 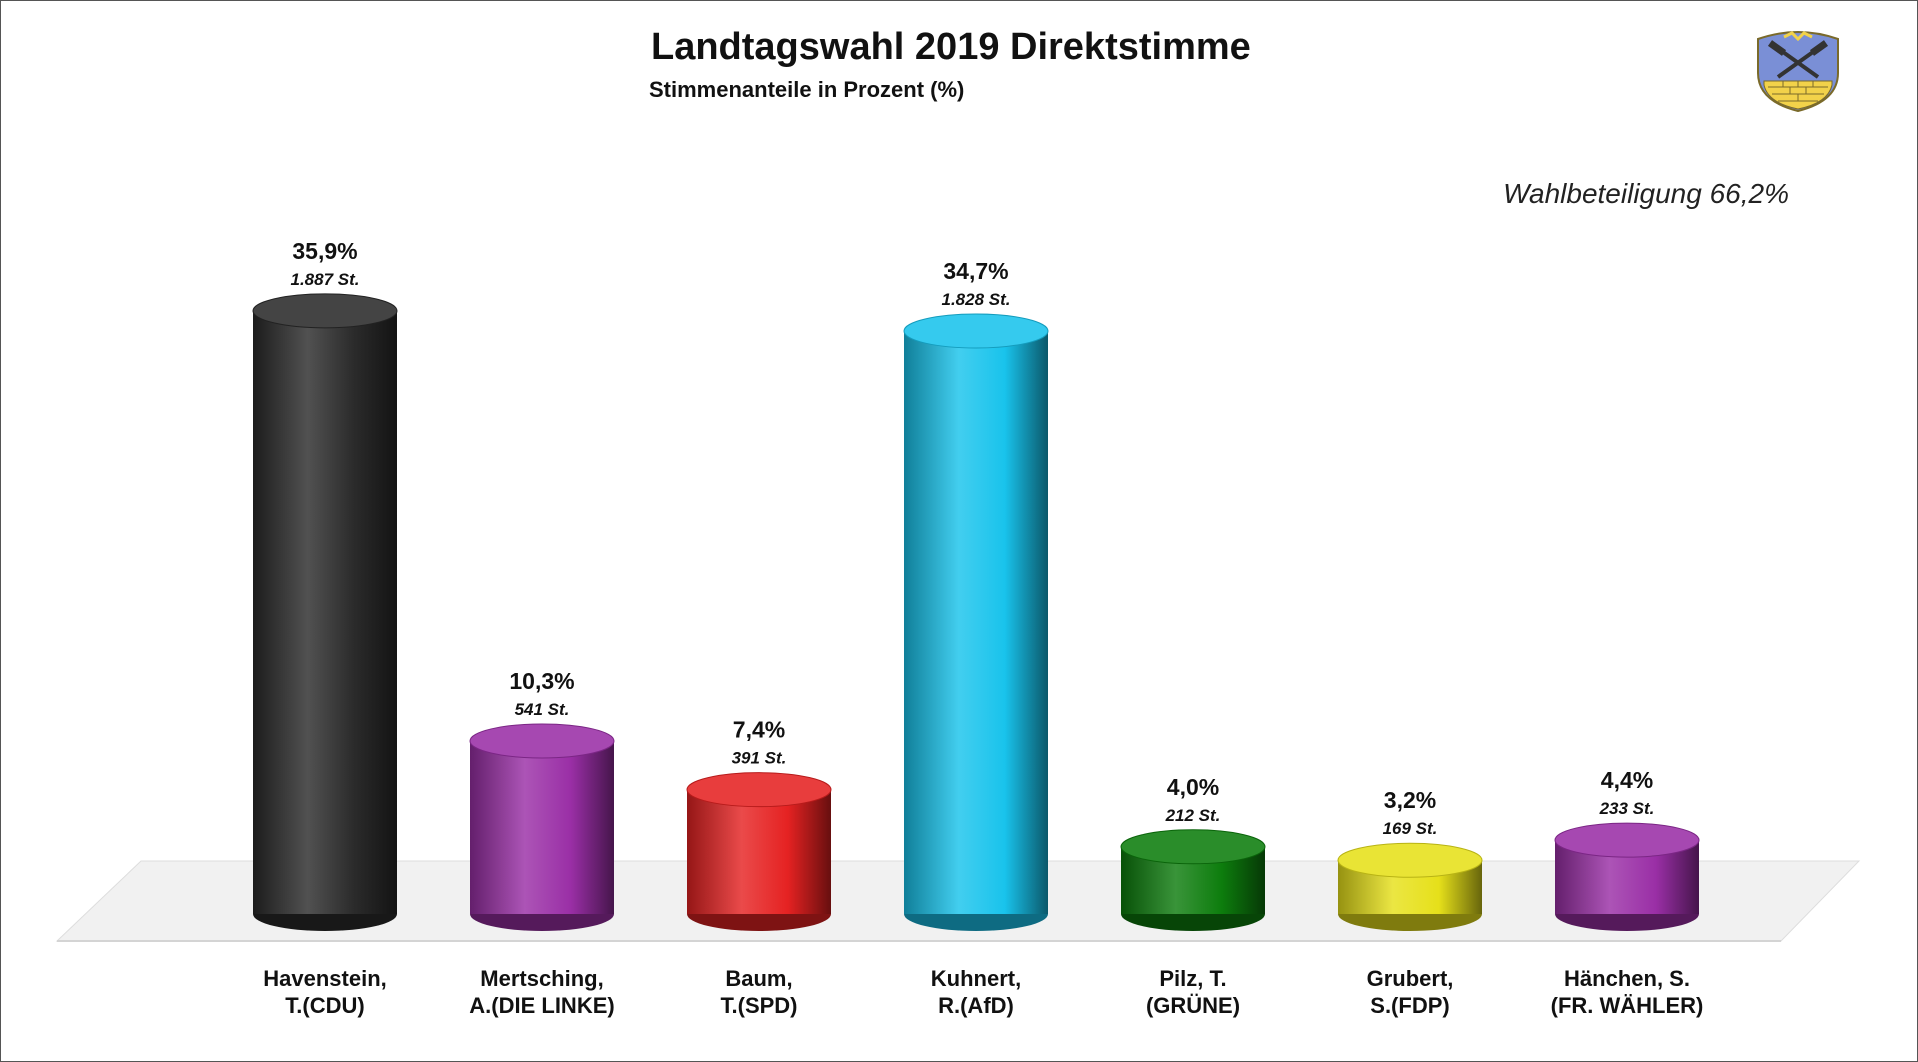 What do you see at coordinates (951, 47) in the screenshot?
I see `chart-title: Landtagswahl 2019 Direktstimme` at bounding box center [951, 47].